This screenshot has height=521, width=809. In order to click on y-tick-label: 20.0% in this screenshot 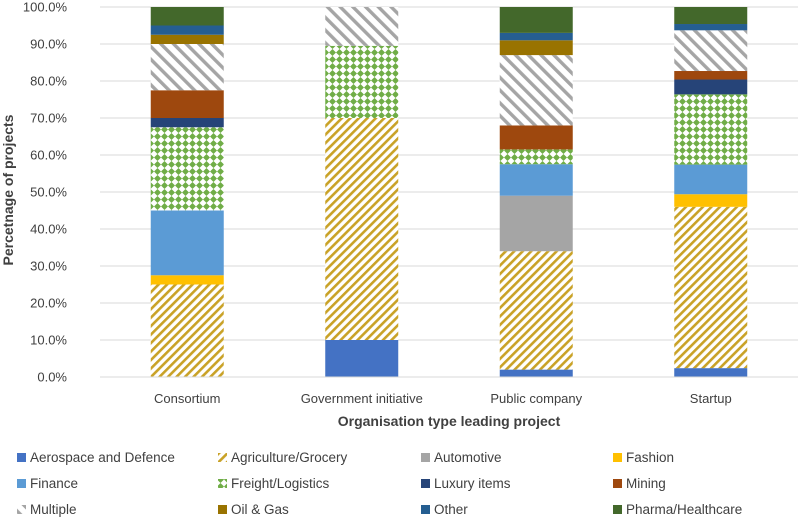, I will do `click(48, 303)`.